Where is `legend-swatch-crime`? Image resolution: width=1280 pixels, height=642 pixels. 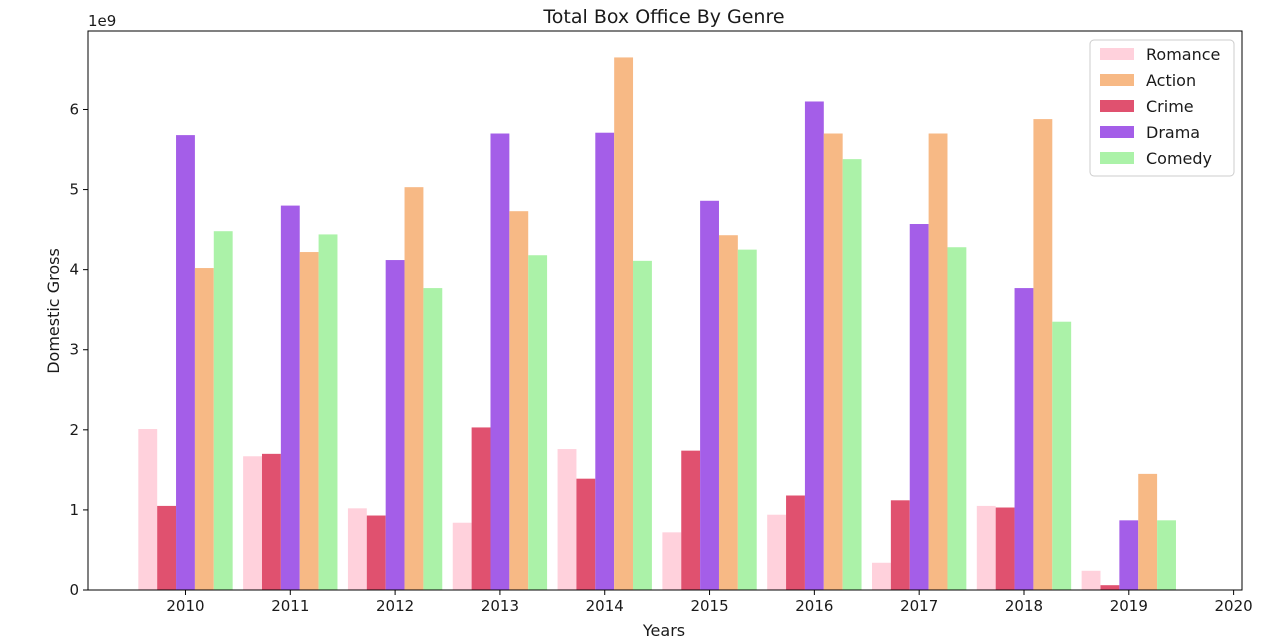
legend-swatch-crime is located at coordinates (1117, 106).